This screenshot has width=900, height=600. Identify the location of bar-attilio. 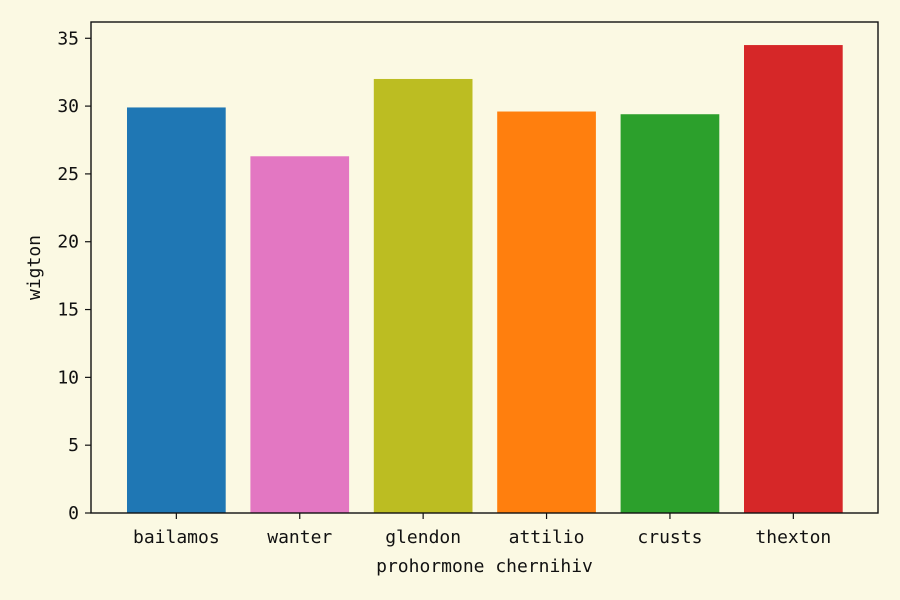
(546, 312).